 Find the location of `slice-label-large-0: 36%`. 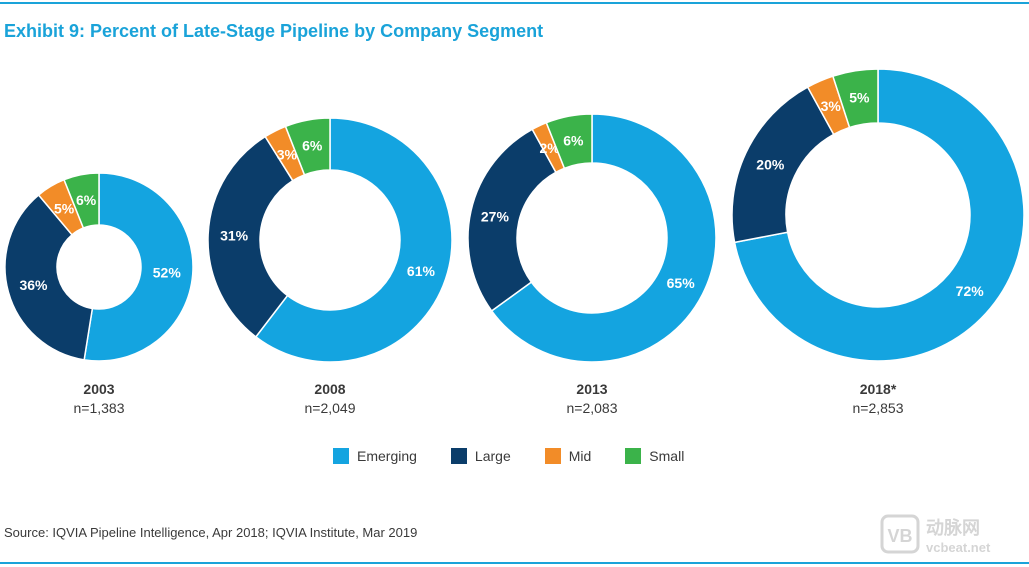

slice-label-large-0: 36% is located at coordinates (33, 285).